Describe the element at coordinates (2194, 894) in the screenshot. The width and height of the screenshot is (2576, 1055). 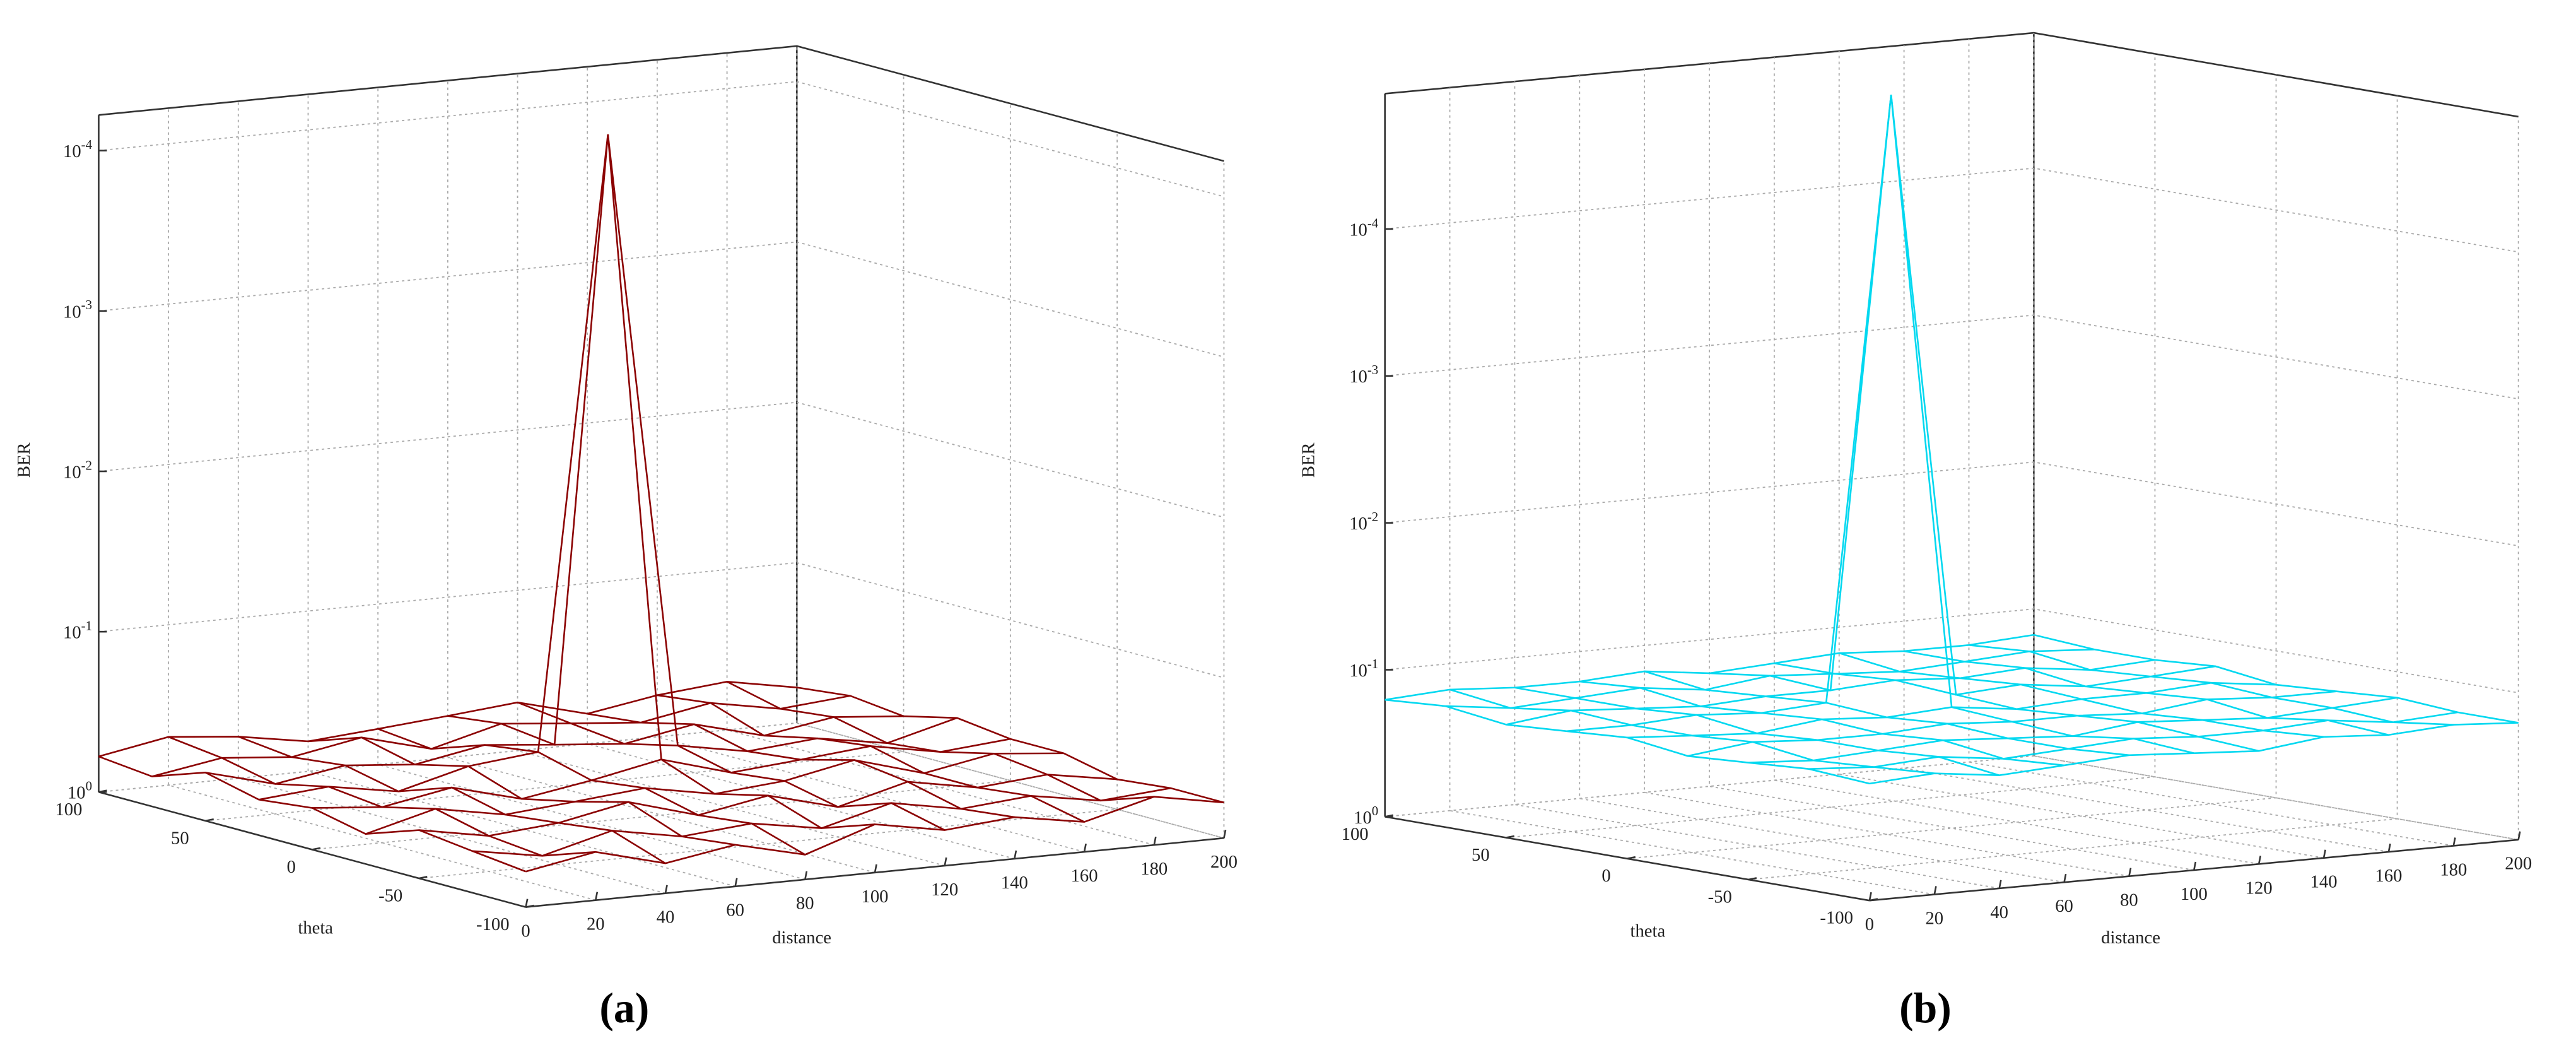
I see `x-tick-label: 100` at that location.